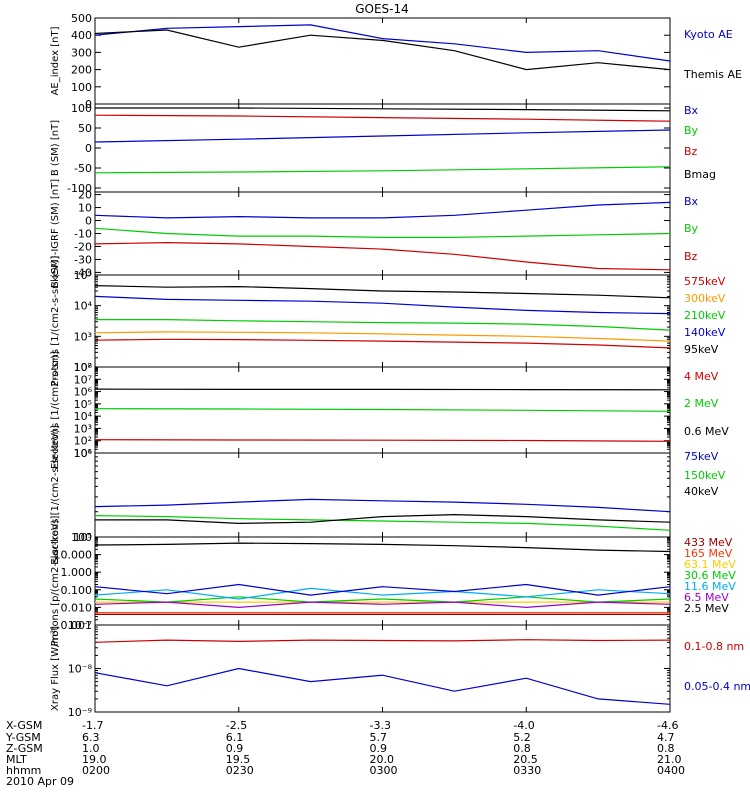  Describe the element at coordinates (238, 759) in the screenshot. I see `footer-value: 19.5` at that location.